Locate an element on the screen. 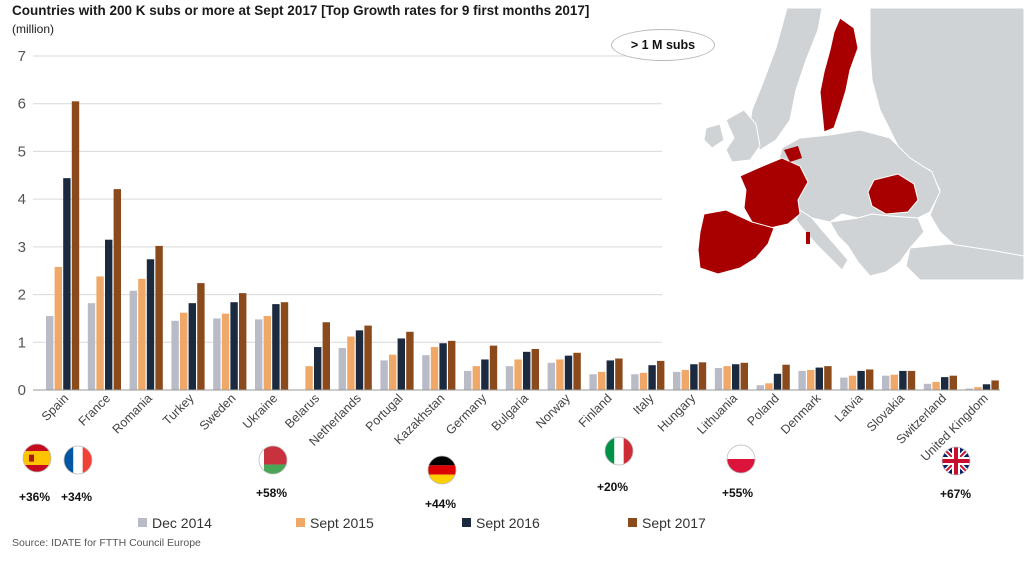 The width and height of the screenshot is (1024, 565). uk-flag-icon is located at coordinates (956, 461).